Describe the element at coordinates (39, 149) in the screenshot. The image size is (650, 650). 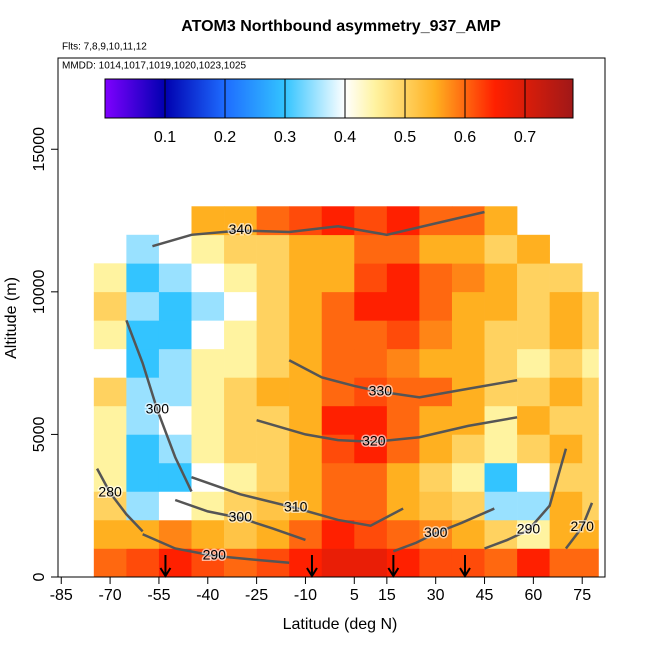
I see `y-tick-label: 15000` at that location.